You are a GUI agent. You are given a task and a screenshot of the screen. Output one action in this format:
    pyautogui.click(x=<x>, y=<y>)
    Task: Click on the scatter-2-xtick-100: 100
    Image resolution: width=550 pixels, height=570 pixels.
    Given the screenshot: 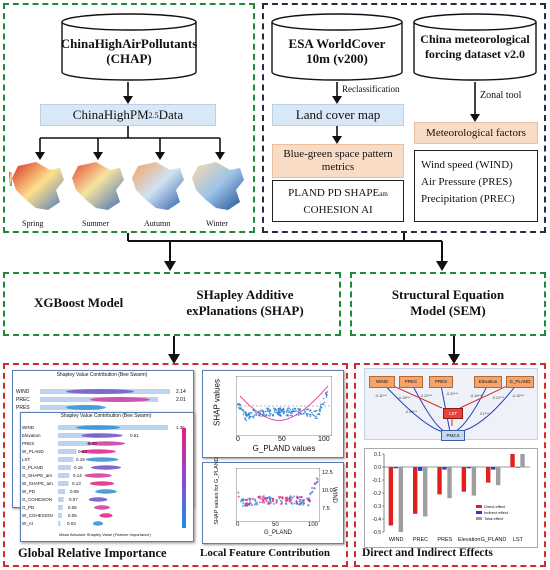 What is the action you would take?
    pyautogui.click(x=313, y=525)
    